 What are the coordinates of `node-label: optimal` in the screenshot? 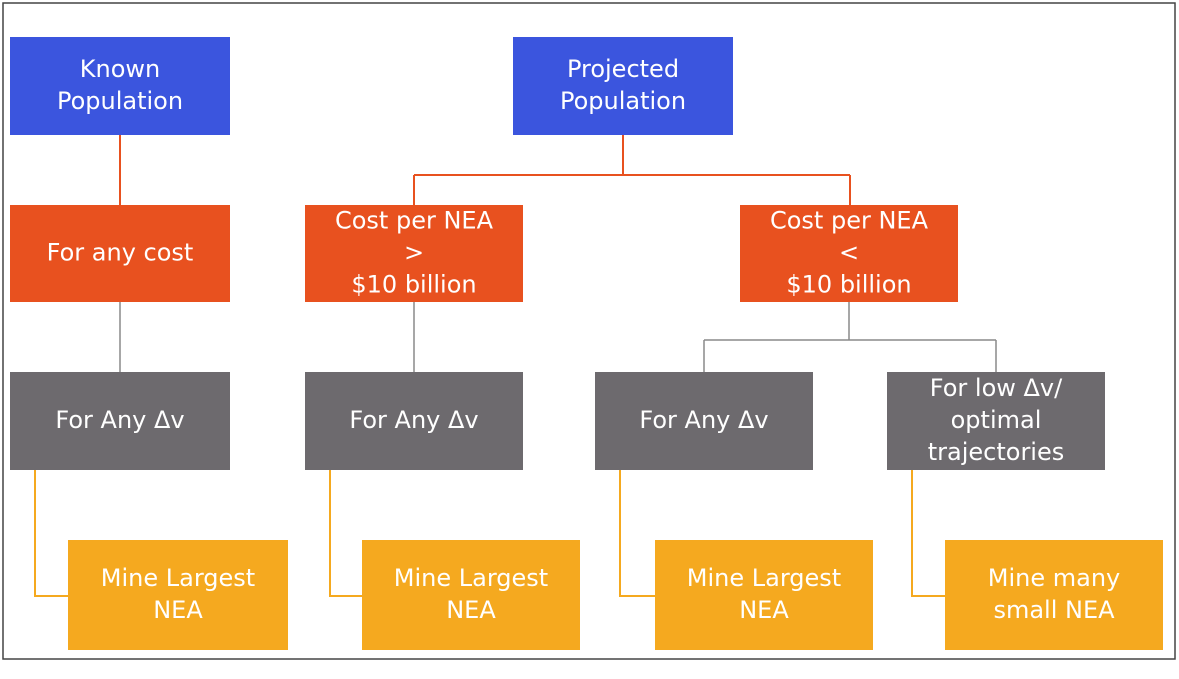 It's located at (996, 420).